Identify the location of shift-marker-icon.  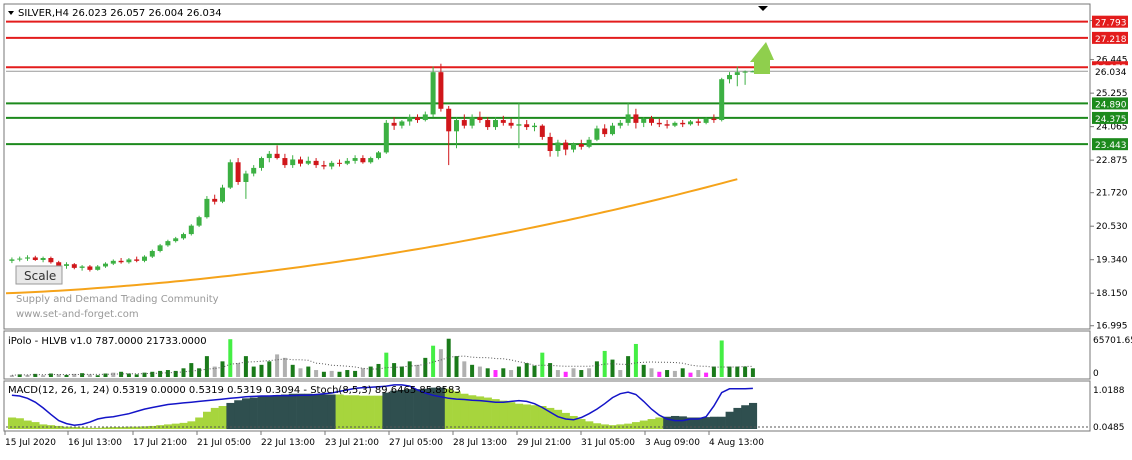
(763, 8).